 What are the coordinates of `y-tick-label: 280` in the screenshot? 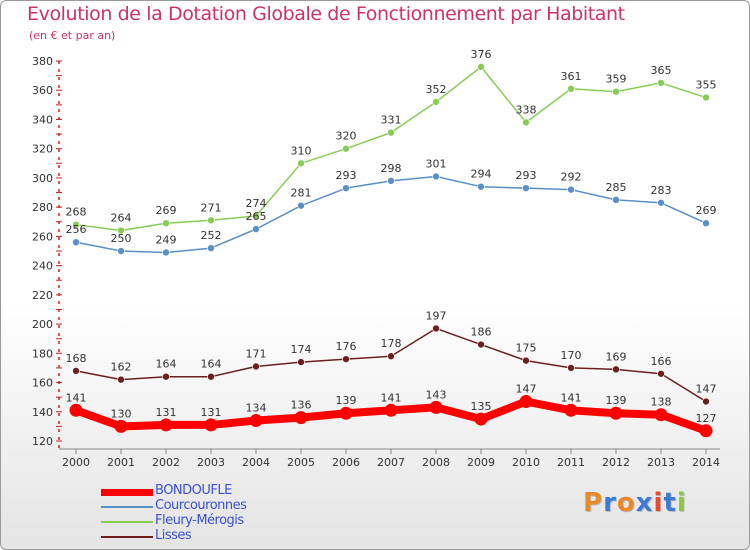 It's located at (42, 207).